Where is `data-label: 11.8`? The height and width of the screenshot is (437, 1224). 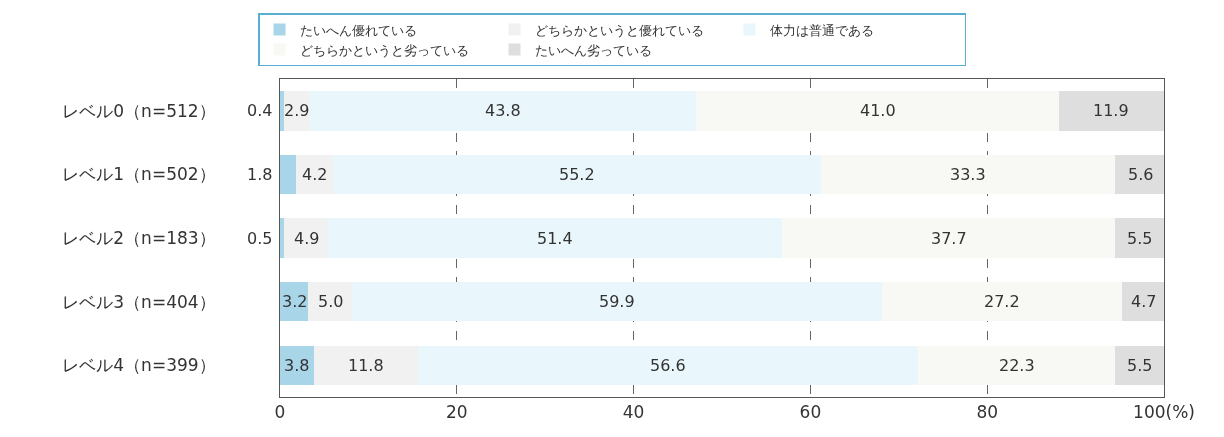 data-label: 11.8 is located at coordinates (366, 365).